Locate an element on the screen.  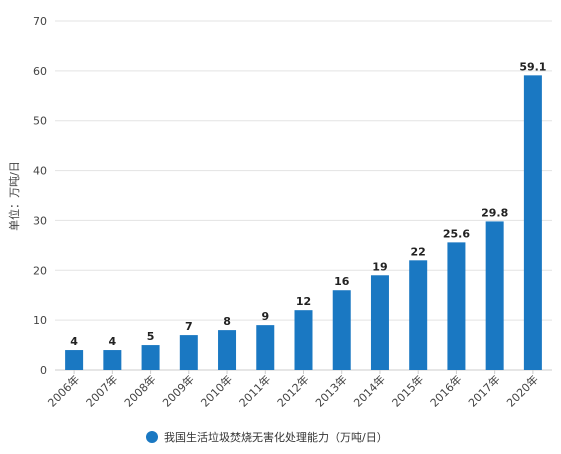
y-tick-label: 20 is located at coordinates (40, 270).